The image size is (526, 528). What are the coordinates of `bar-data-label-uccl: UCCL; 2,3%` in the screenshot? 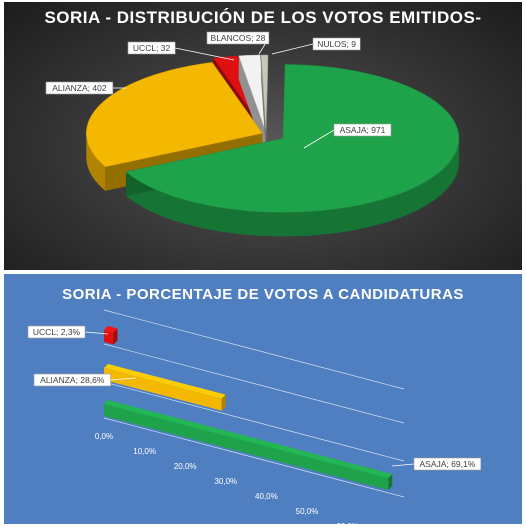 It's located at (56, 332).